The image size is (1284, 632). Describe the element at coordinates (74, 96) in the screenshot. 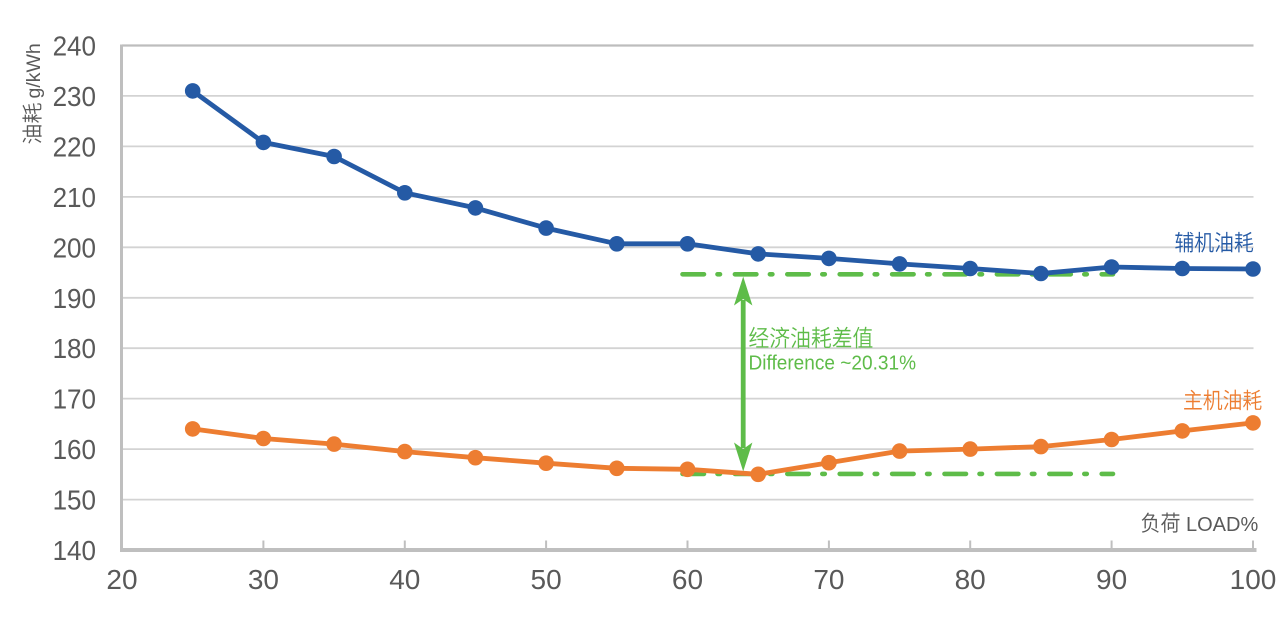

I see `svg-text: 230` at that location.